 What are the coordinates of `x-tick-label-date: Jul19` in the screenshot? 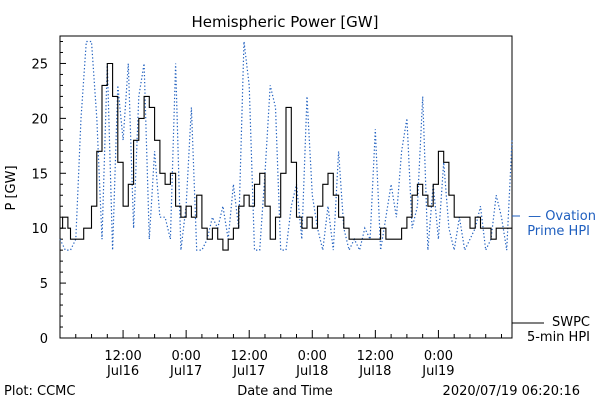 It's located at (437, 371).